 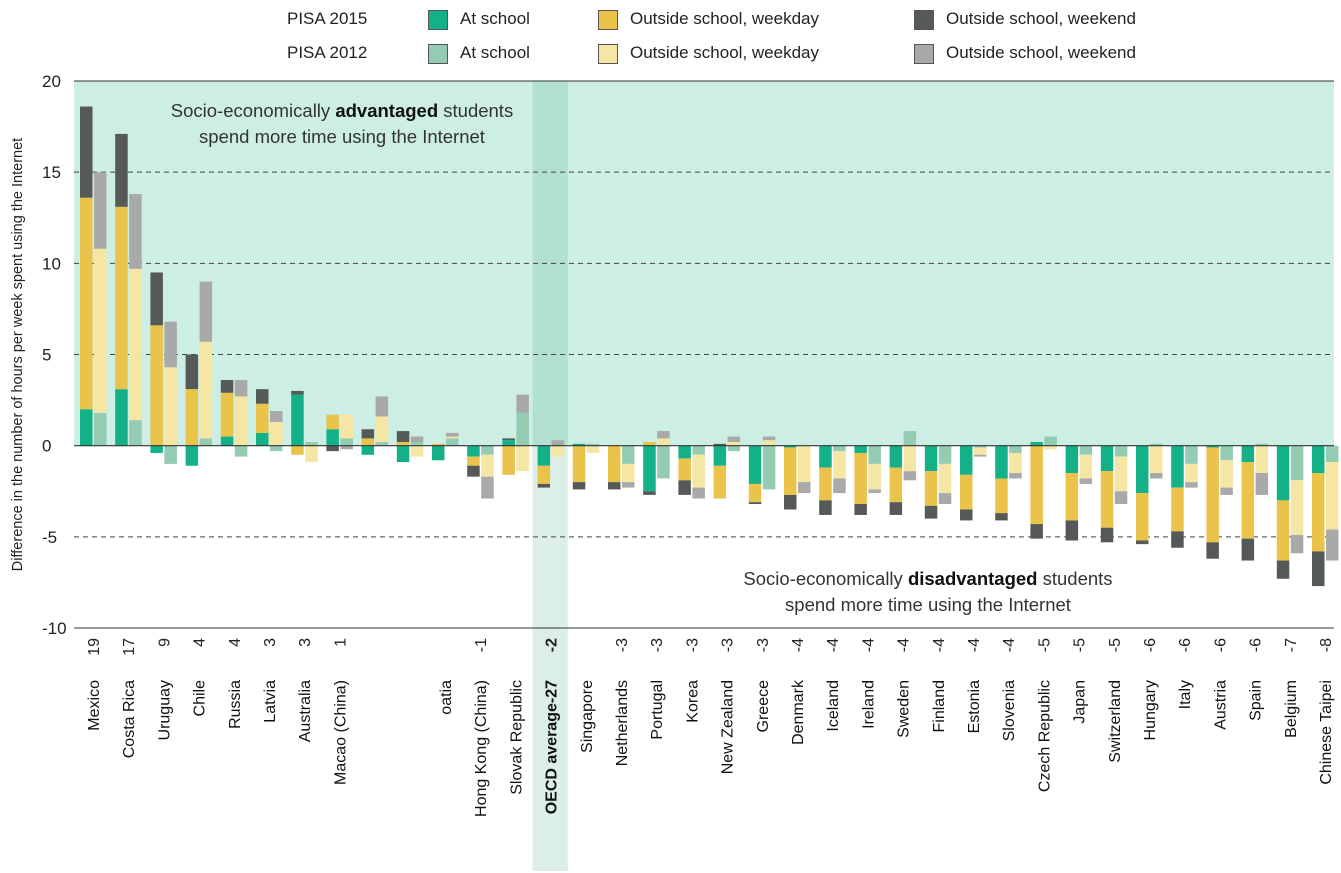 What do you see at coordinates (94, 705) in the screenshot?
I see `category-label: Mexico` at bounding box center [94, 705].